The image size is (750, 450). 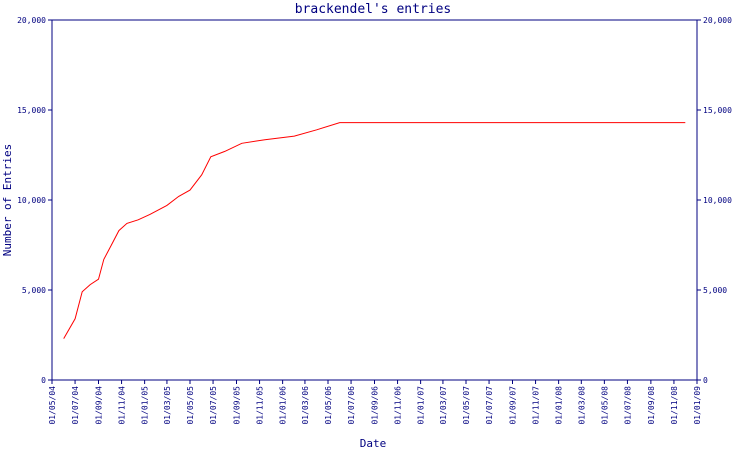 I want to click on y-tick-label-right: 5,000, so click(x=715, y=290).